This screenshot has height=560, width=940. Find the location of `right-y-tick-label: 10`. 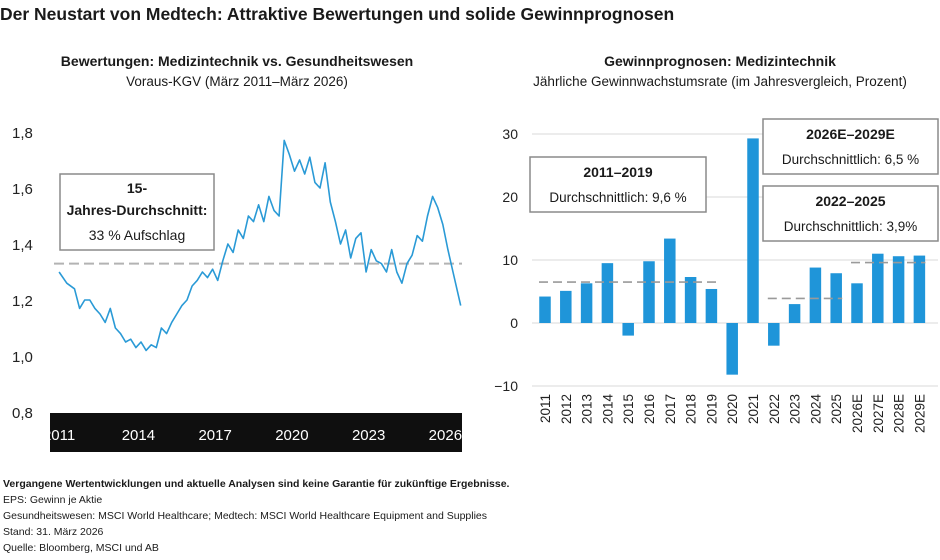

right-y-tick-label: 10 is located at coordinates (510, 260).